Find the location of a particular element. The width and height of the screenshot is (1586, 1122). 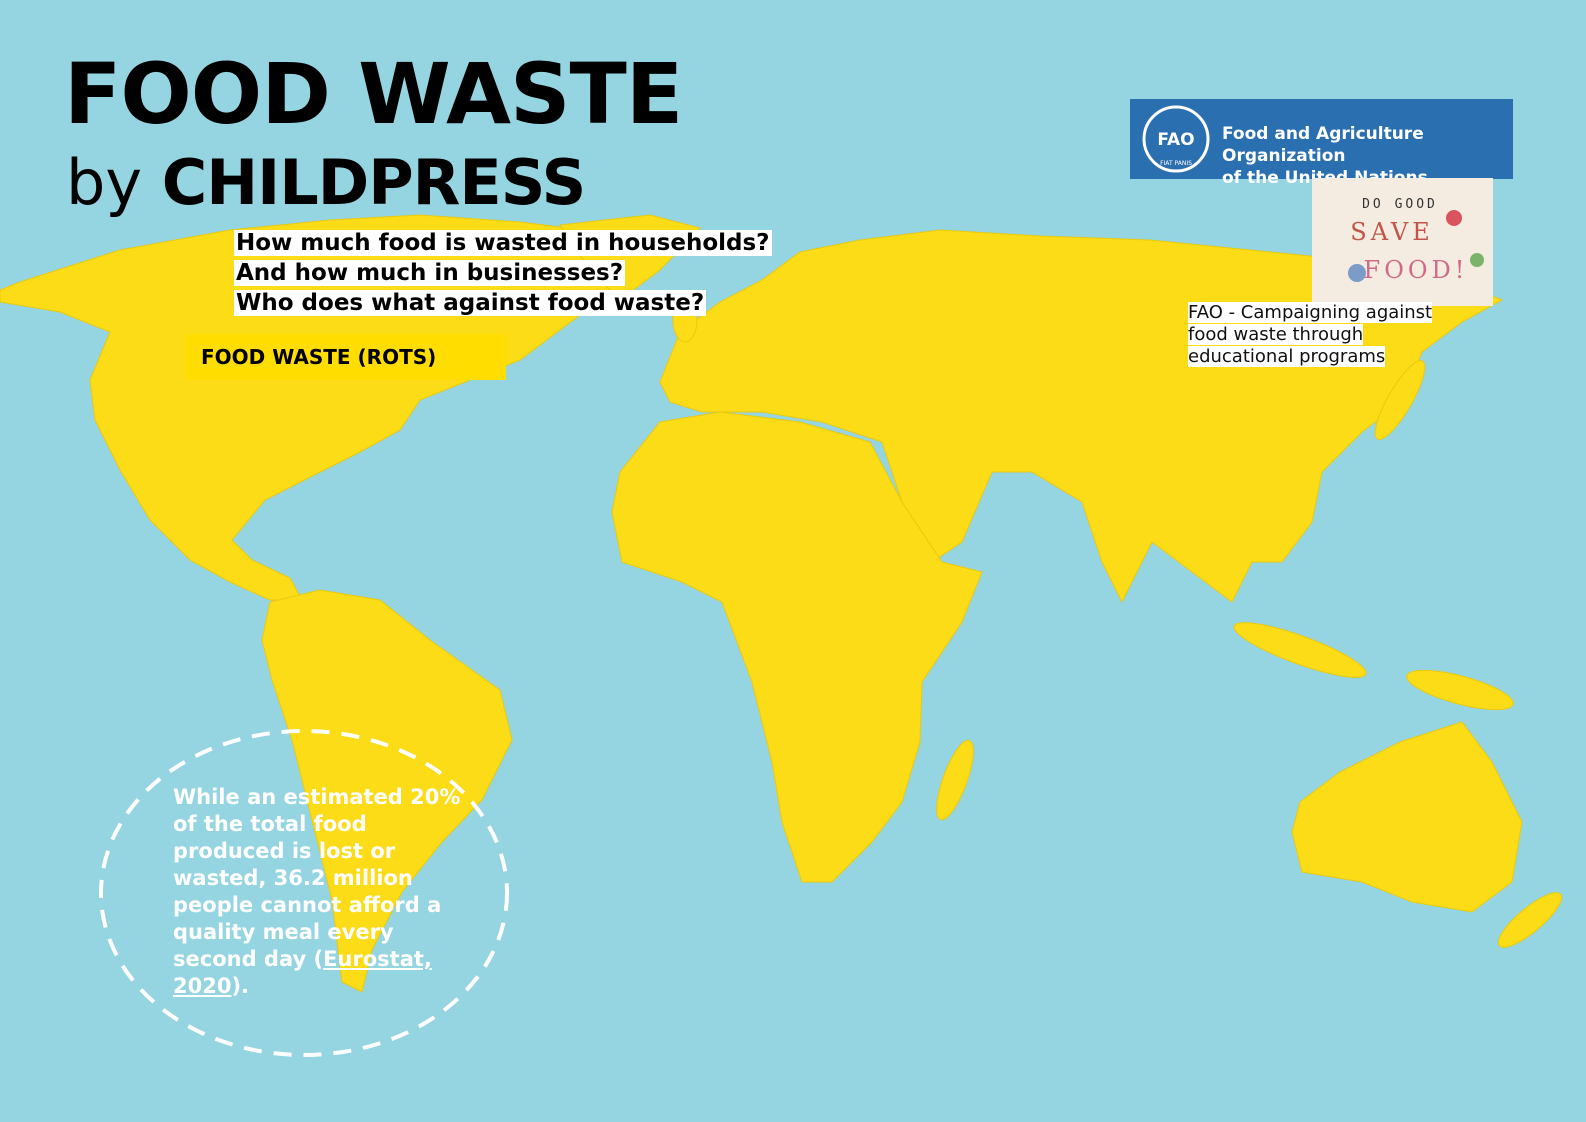

question: How much food is wasted in households? is located at coordinates (503, 243).